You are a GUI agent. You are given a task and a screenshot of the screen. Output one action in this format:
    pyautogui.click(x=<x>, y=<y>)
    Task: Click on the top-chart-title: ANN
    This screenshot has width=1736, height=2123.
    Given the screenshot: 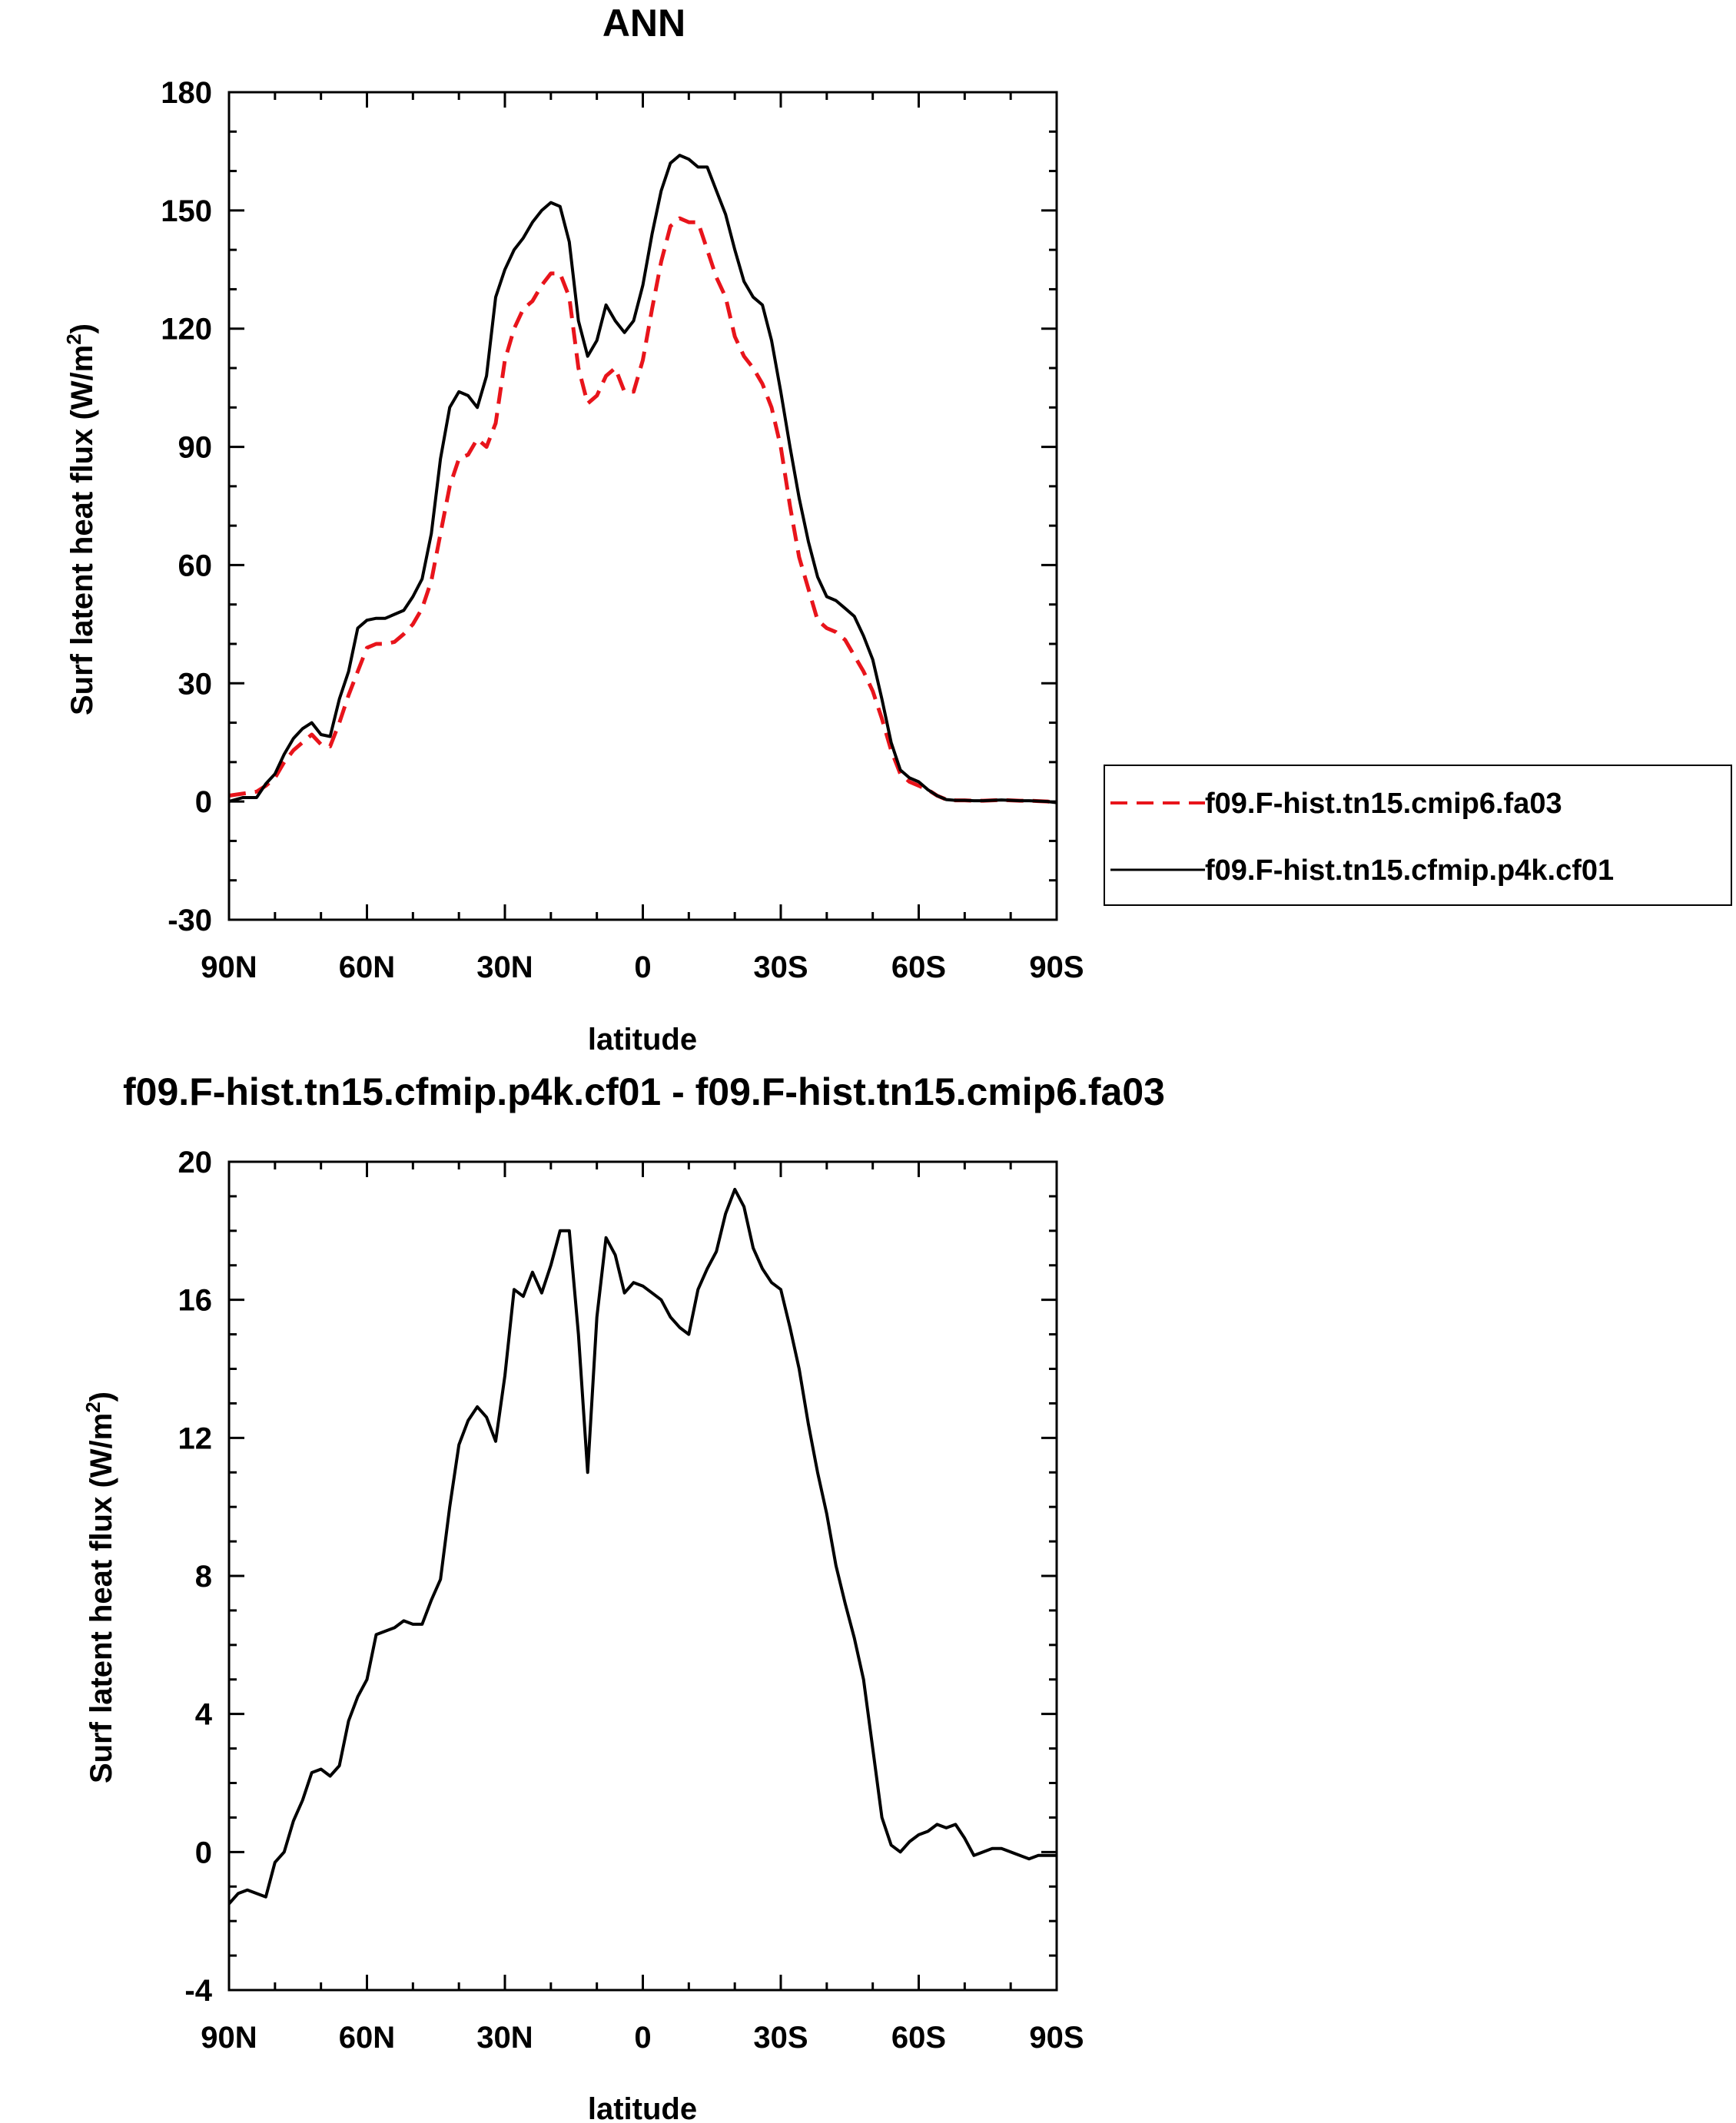 What is the action you would take?
    pyautogui.click(x=644, y=23)
    